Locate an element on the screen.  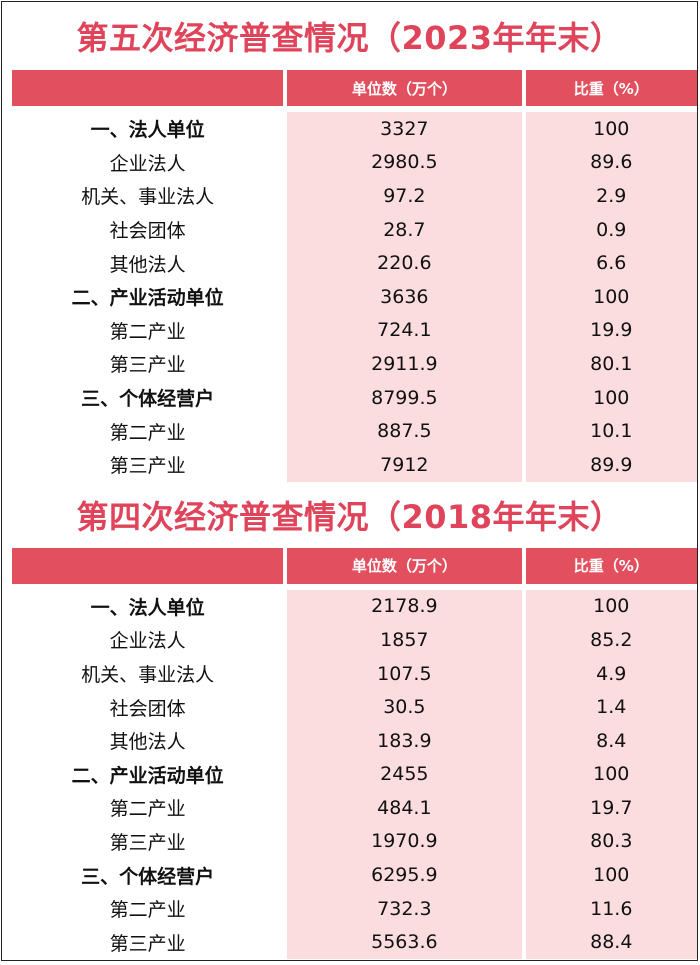
table-row: 第二产业 484.1 19.7 is located at coordinates (350, 808).